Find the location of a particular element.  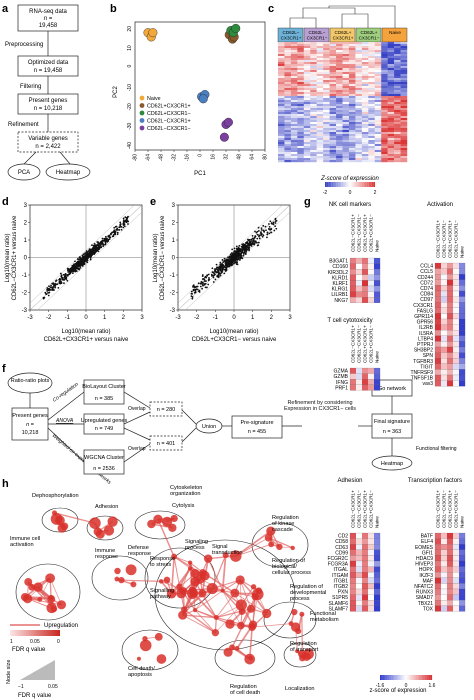

g-col-label: CD62L−CX3CR1+ is located at coordinates (353, 233).